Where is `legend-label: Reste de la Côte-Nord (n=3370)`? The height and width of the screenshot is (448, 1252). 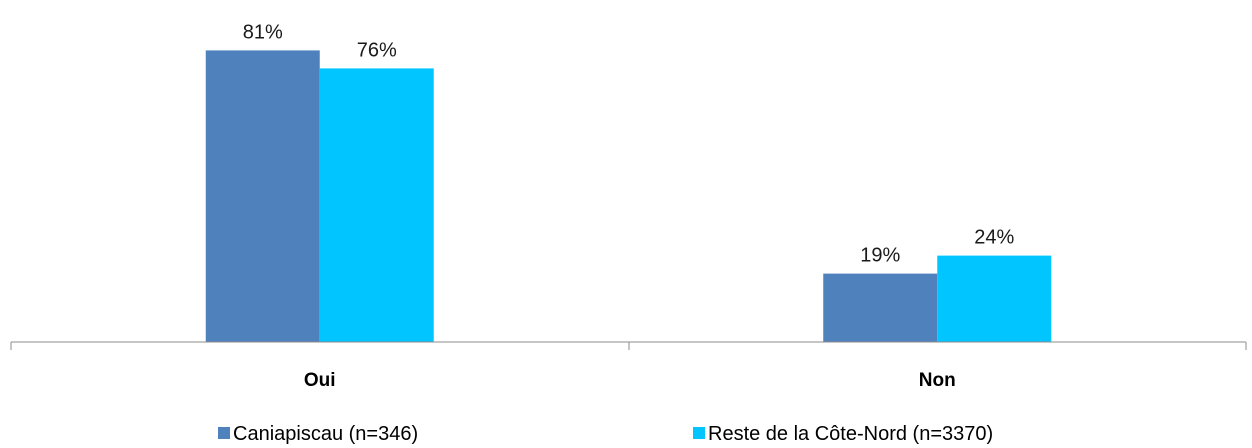 legend-label: Reste de la Côte-Nord (n=3370) is located at coordinates (850, 434).